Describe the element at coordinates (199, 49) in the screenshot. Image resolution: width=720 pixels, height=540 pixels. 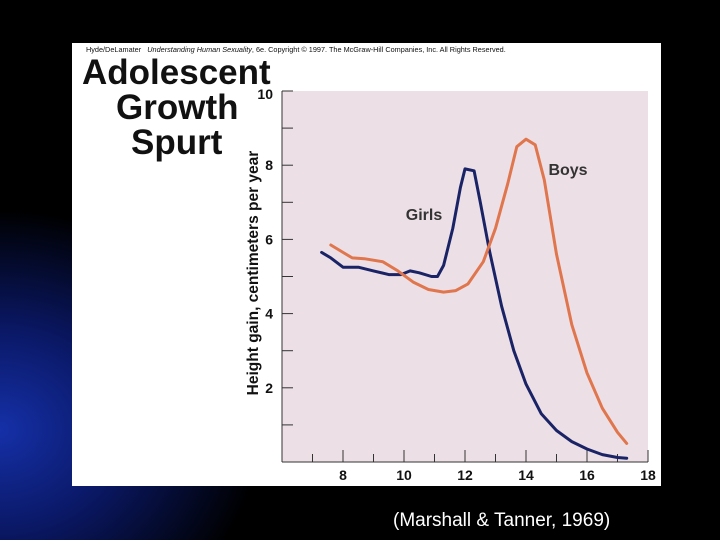
I see `copyright-book: Understanding Human Sexuality` at that location.